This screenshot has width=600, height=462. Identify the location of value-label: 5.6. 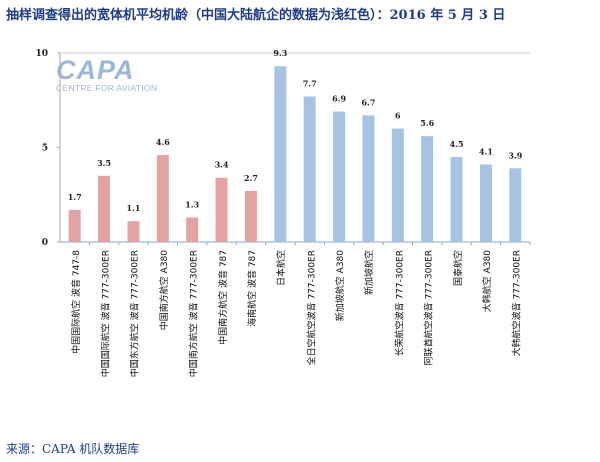
(427, 123).